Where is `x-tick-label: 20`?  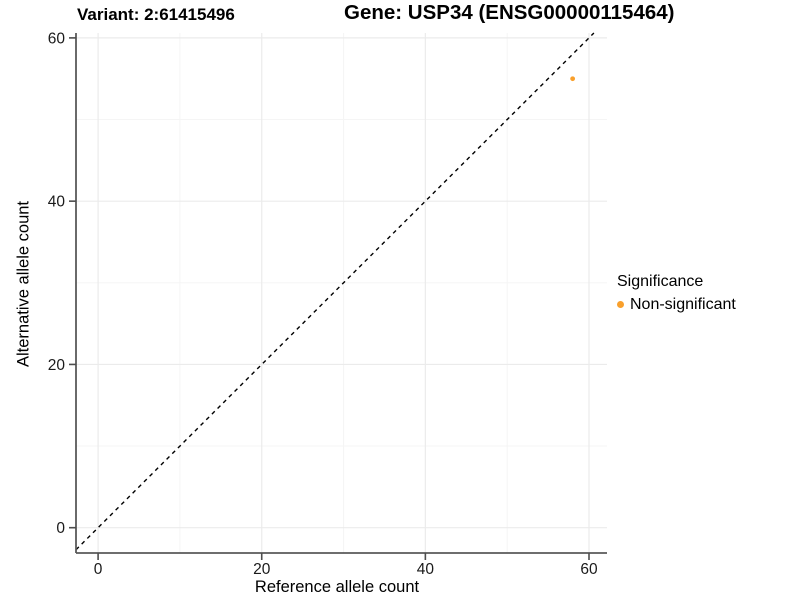
x-tick-label: 20 is located at coordinates (262, 569).